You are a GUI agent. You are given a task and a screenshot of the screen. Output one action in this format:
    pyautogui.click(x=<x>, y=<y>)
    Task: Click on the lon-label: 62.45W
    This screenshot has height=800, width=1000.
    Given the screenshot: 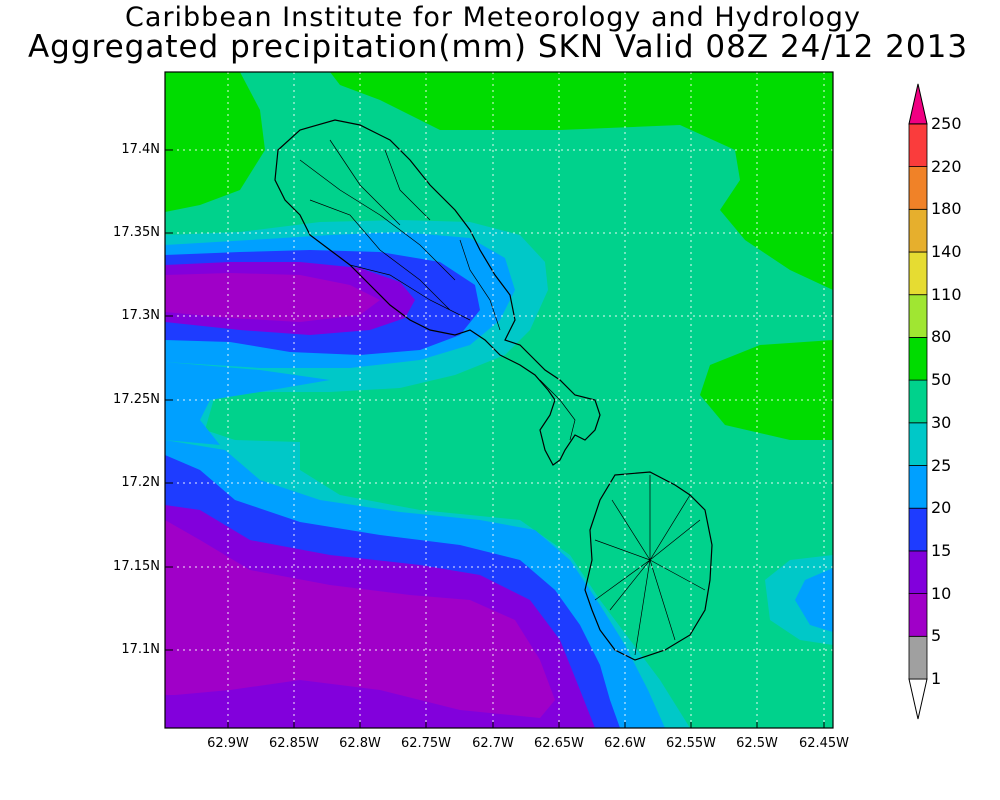 What is the action you would take?
    pyautogui.click(x=824, y=743)
    